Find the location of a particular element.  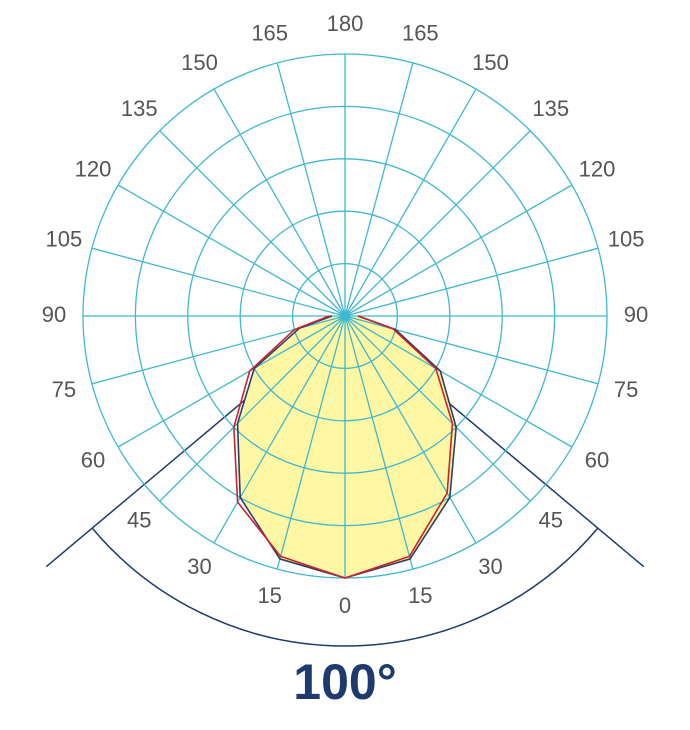

intensity-curve is located at coordinates (343, 447).